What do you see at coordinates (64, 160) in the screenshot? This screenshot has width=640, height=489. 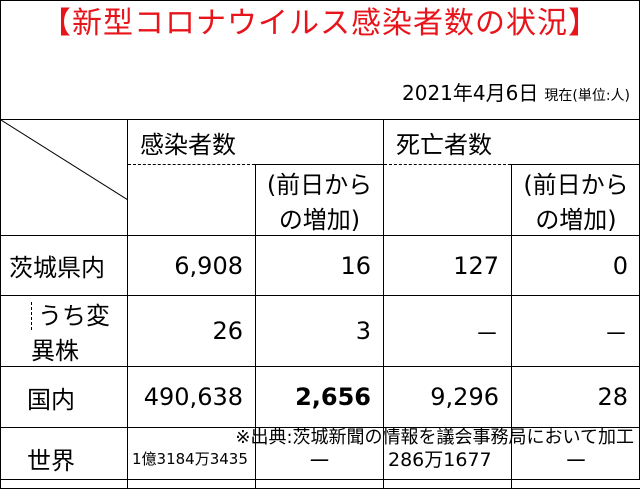 I see `diagonal-line` at bounding box center [64, 160].